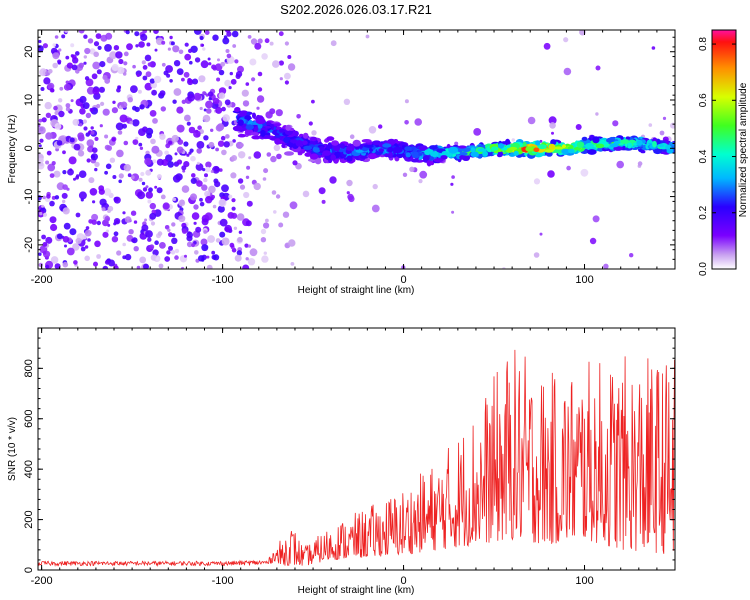 The image size is (750, 600). I want to click on snr-x-tick-label: 0, so click(403, 581).